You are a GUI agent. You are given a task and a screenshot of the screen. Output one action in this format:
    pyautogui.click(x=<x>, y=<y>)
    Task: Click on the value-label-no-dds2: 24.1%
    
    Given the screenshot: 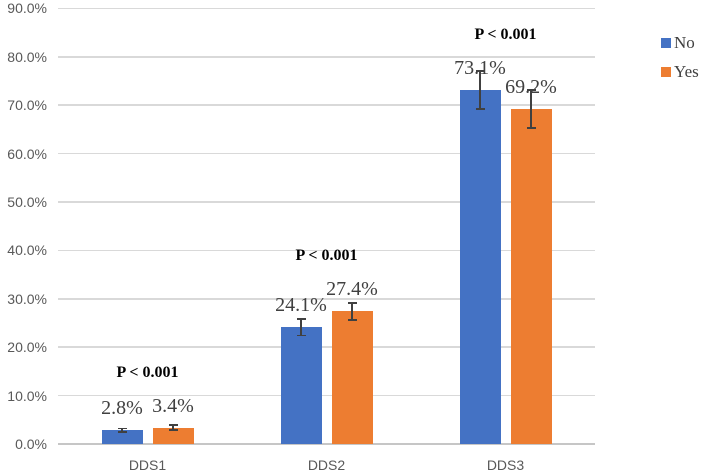 What is the action you would take?
    pyautogui.click(x=301, y=305)
    